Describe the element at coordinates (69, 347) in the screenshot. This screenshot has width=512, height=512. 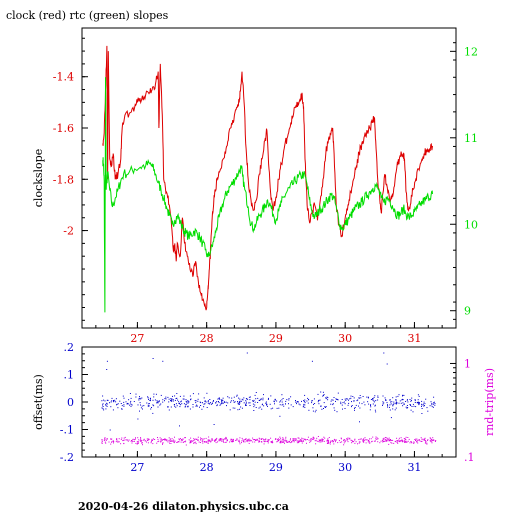
I see `bottom-y-tick-label: .2` at that location.